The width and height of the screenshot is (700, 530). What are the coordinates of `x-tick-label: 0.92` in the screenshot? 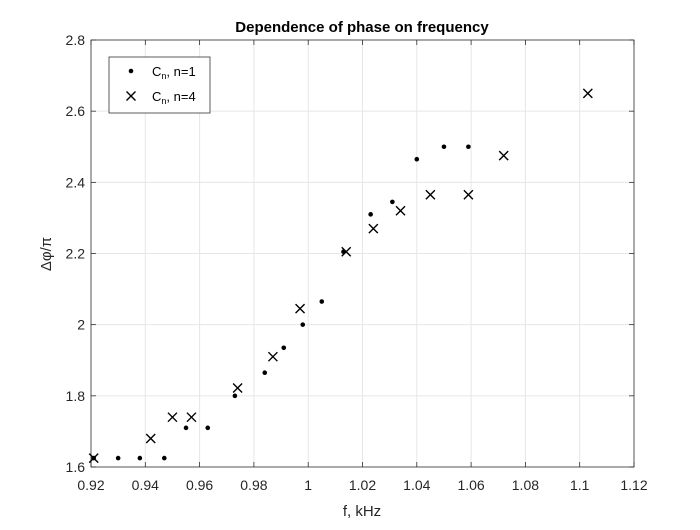 It's located at (90, 485).